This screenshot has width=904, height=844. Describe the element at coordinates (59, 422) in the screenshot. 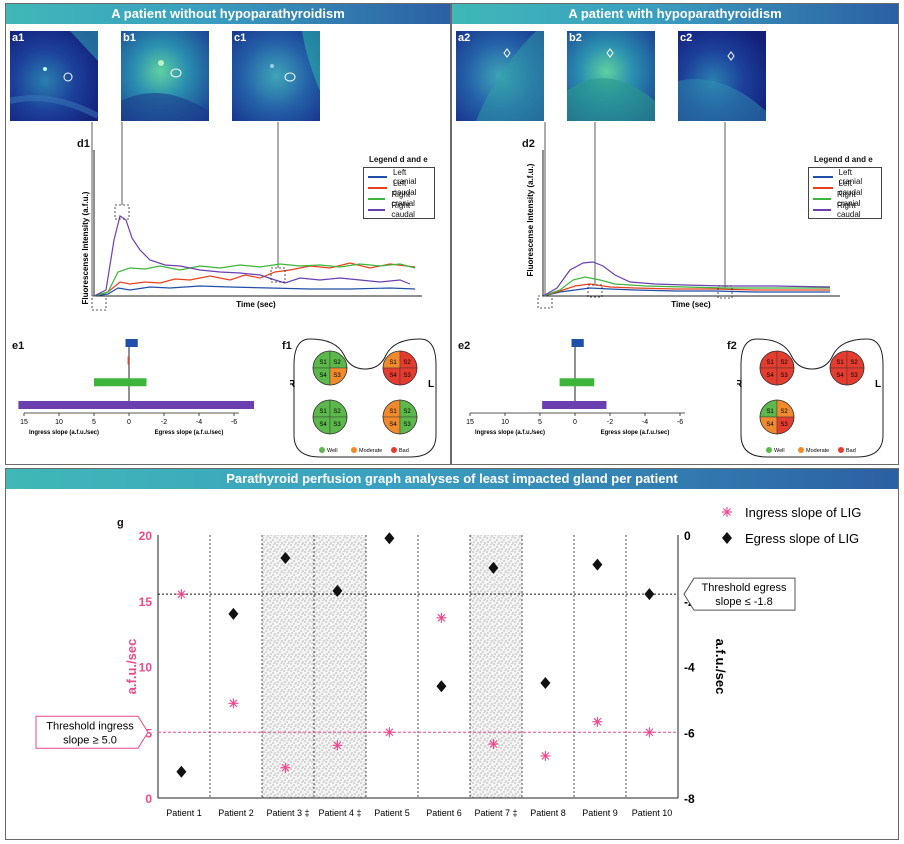

I see `slope-e1-tick-label: 10` at that location.